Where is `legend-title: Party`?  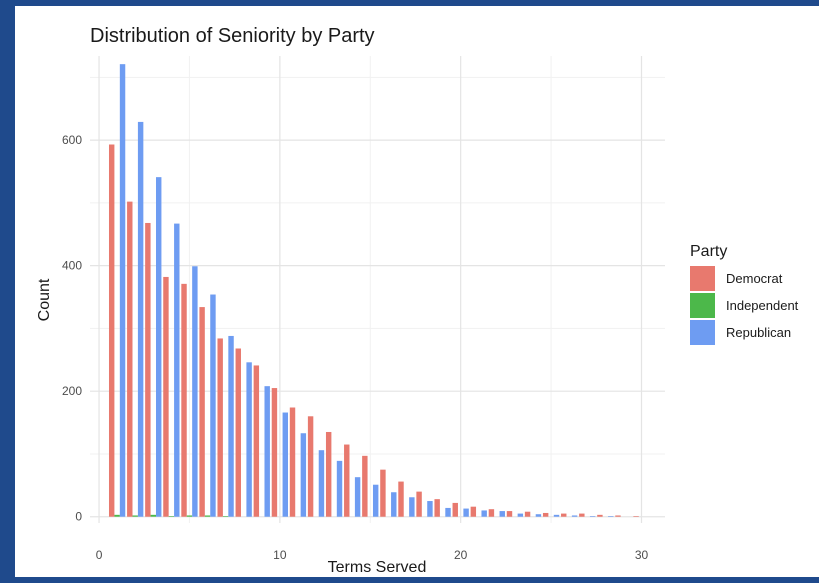
legend-title: Party is located at coordinates (708, 251).